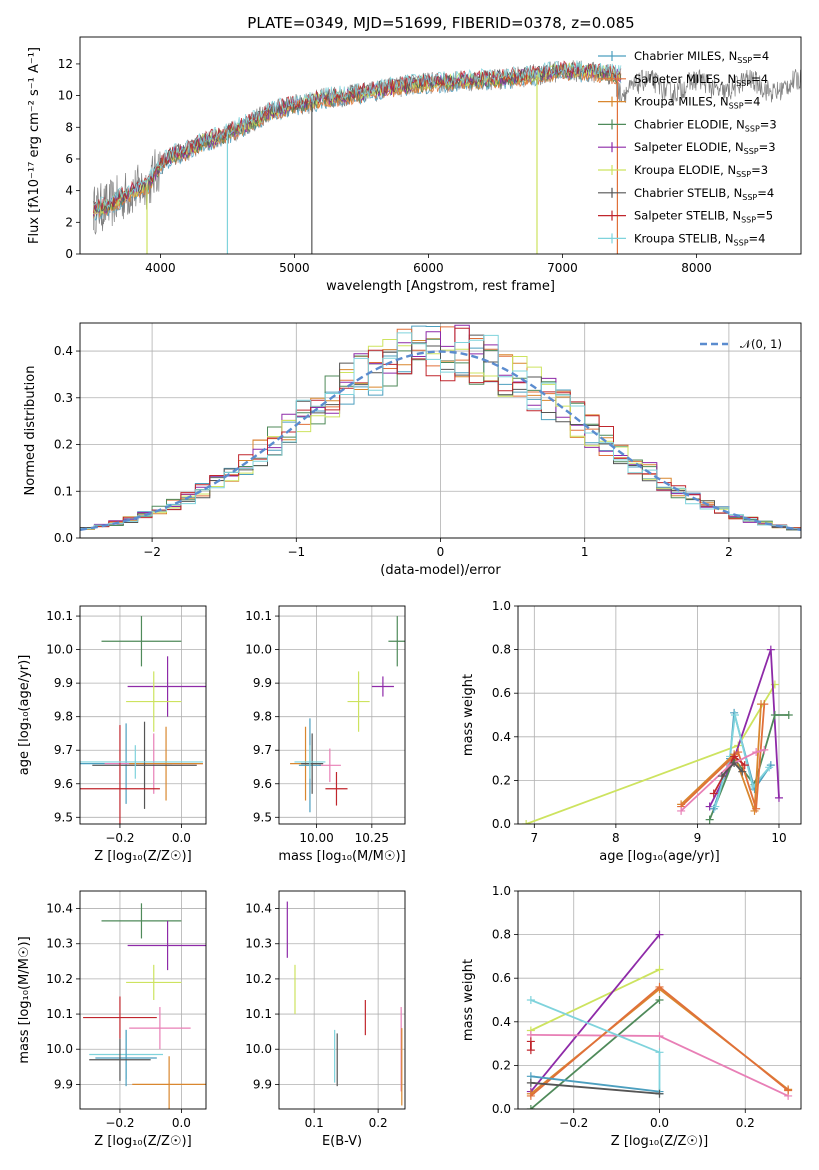 The image size is (819, 1170). I want to click on plot-area-weight-vs-age, so click(657, 734).